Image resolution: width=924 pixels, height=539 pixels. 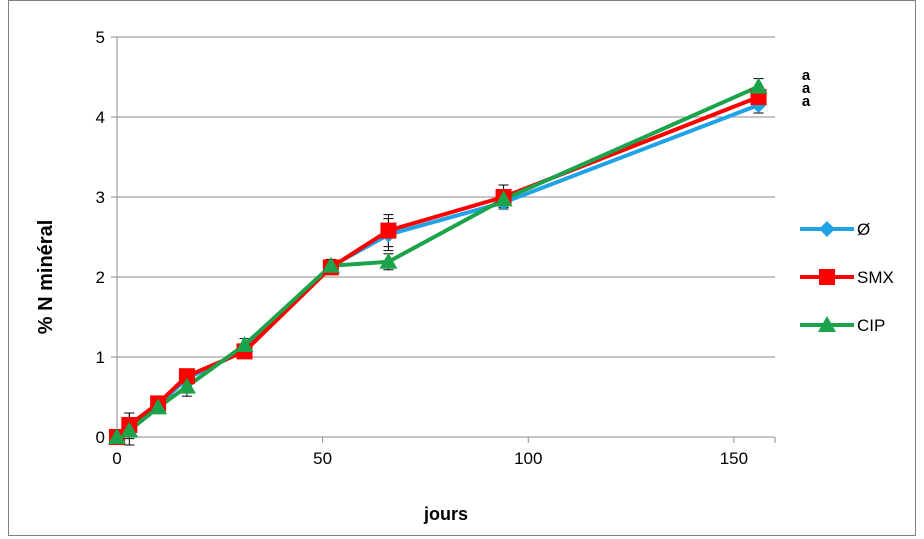 I want to click on x-tick-labels: 0 50 100 150, so click(x=430, y=458).